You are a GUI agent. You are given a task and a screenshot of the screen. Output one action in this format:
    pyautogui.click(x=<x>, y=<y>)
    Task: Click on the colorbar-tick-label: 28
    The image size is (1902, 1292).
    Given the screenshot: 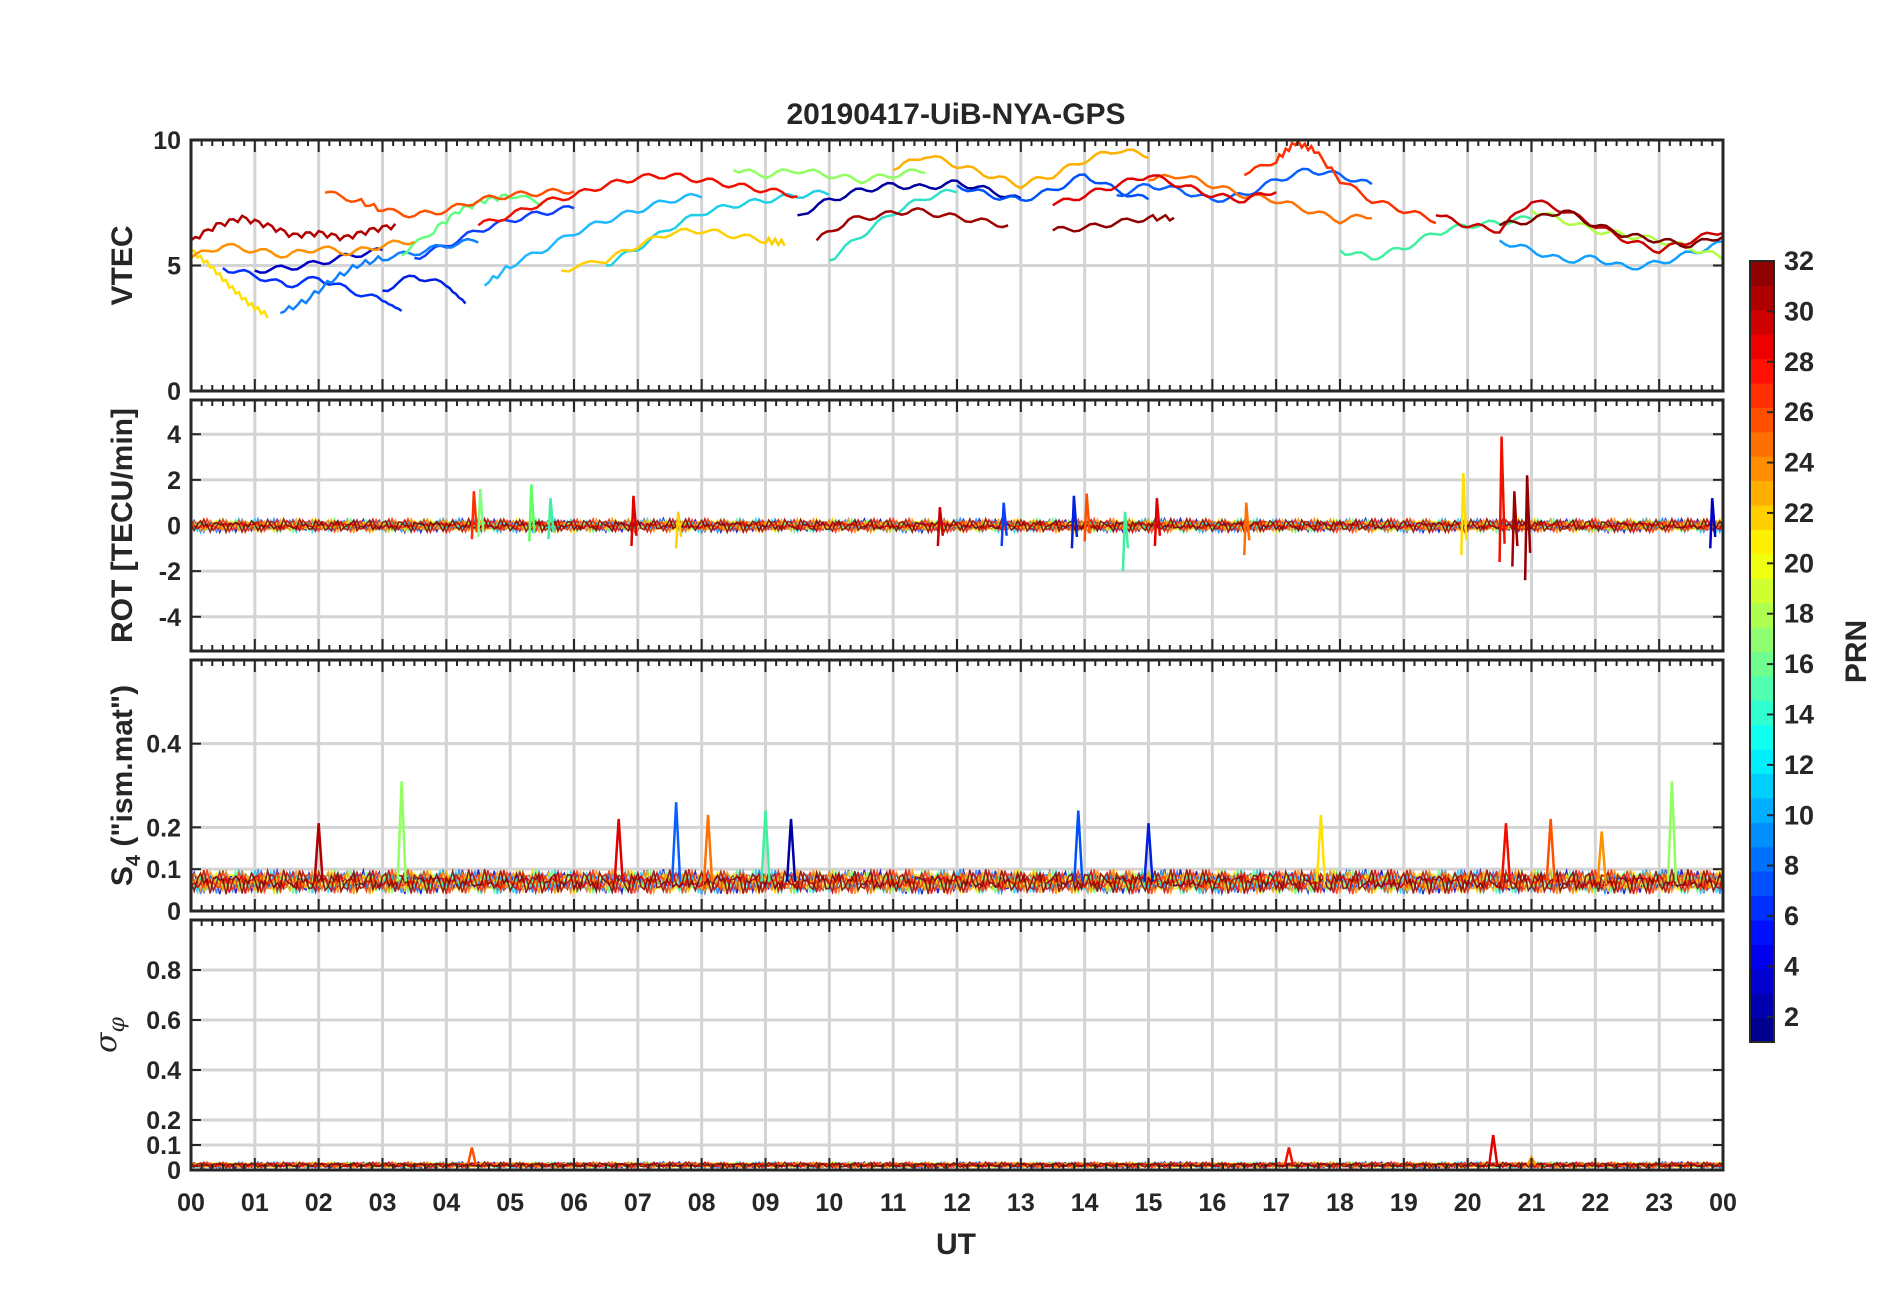 What is the action you would take?
    pyautogui.click(x=1799, y=362)
    